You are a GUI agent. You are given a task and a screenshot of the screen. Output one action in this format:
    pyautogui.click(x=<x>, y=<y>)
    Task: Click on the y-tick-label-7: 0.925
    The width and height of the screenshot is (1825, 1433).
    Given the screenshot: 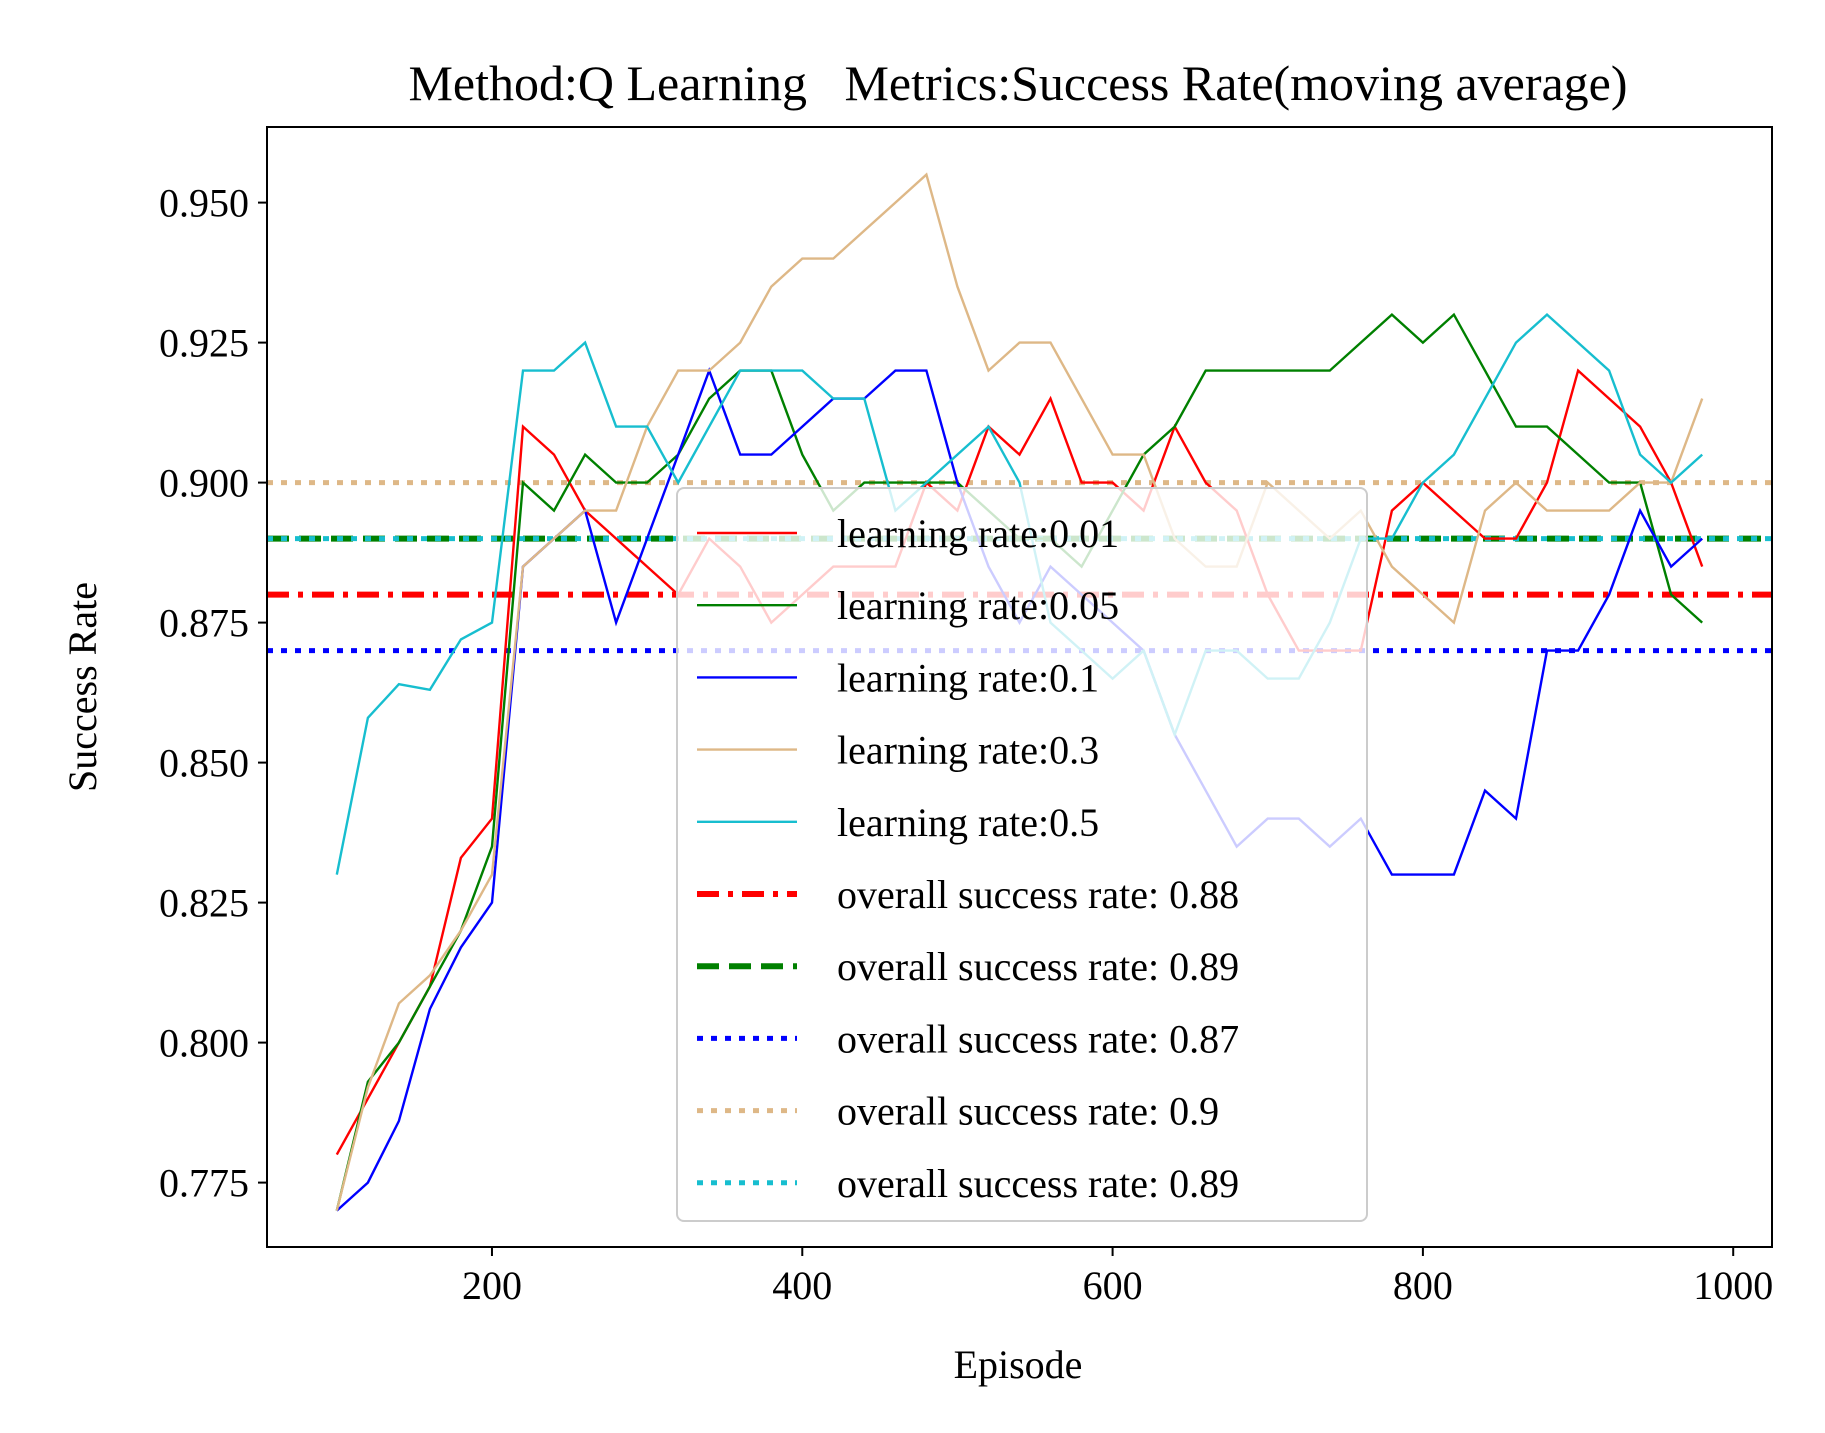 What is the action you would take?
    pyautogui.click(x=204, y=343)
    